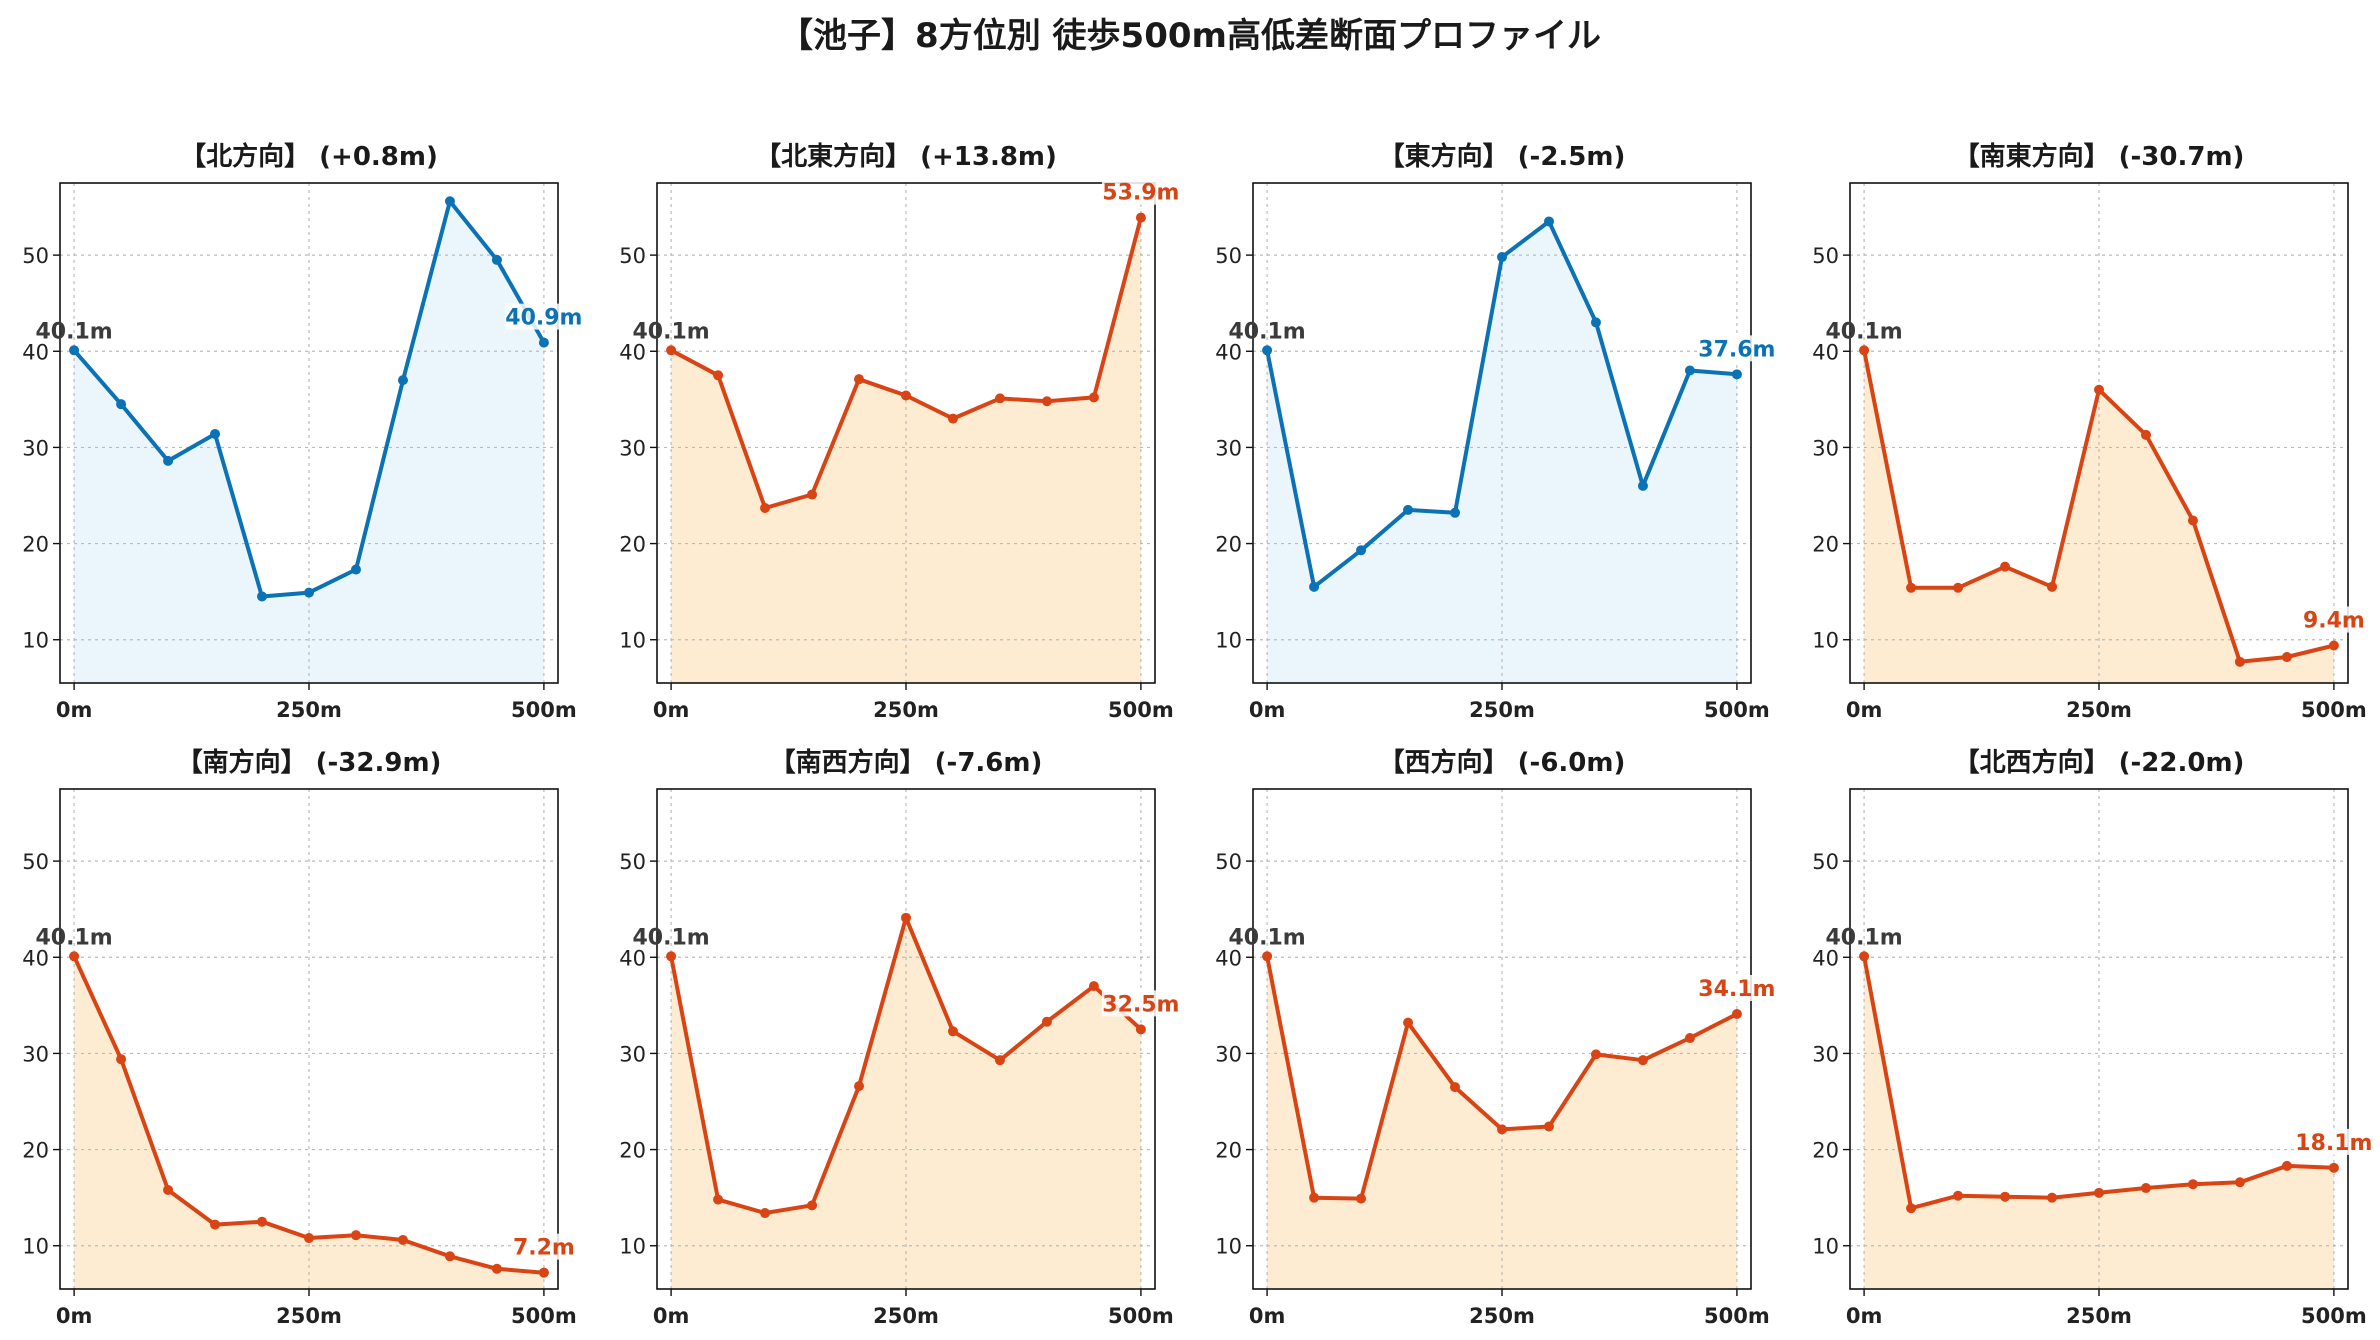 Image resolution: width=2380 pixels, height=1340 pixels. Describe the element at coordinates (309, 762) in the screenshot. I see `chart-title: 【南方向】 (-32.9m)` at that location.